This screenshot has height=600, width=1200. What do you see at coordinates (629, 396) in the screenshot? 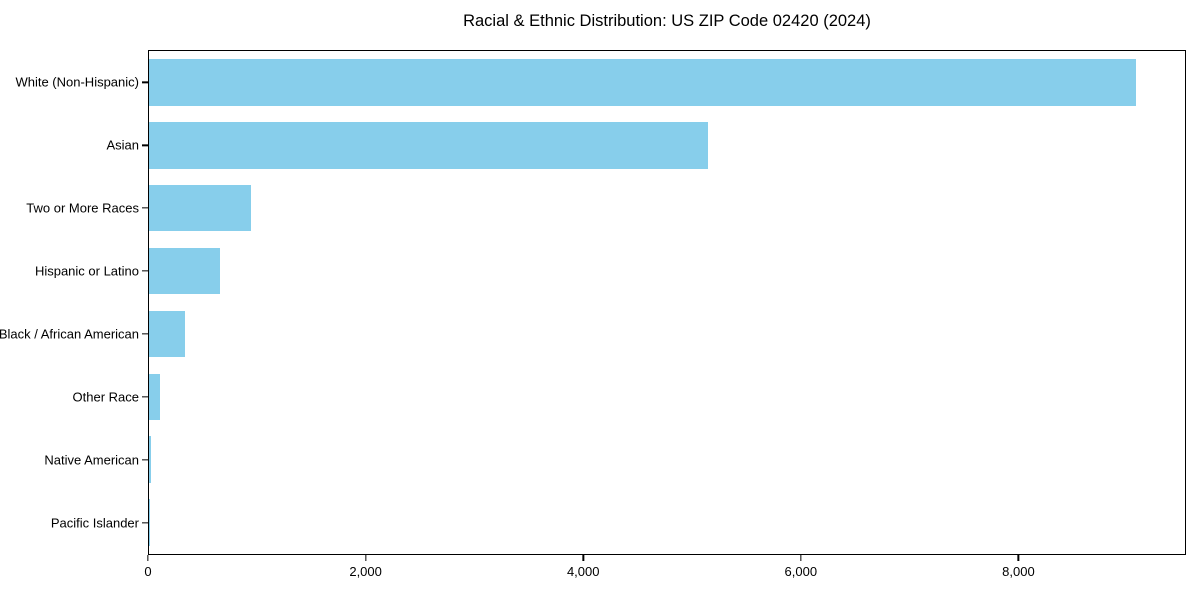
I see `bar-row: Other Race` at bounding box center [629, 396].